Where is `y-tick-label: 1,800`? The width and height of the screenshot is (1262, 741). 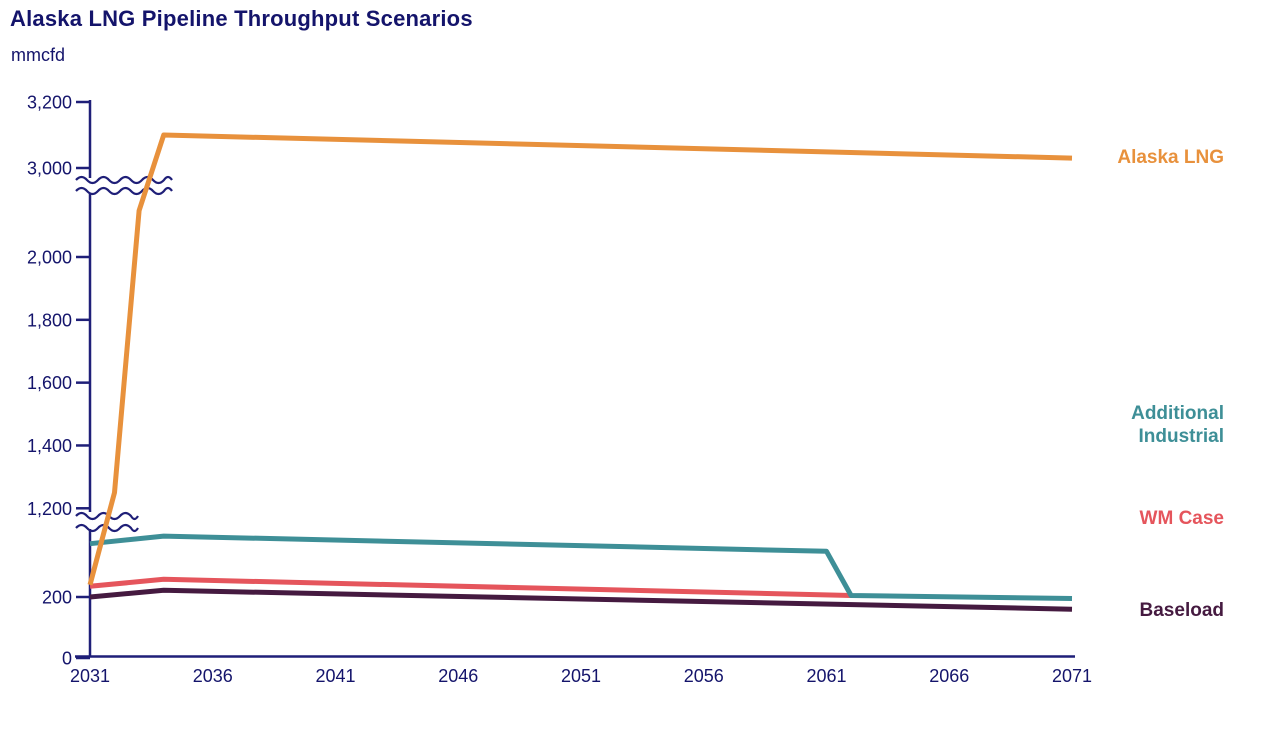
y-tick-label: 1,800 is located at coordinates (49, 320).